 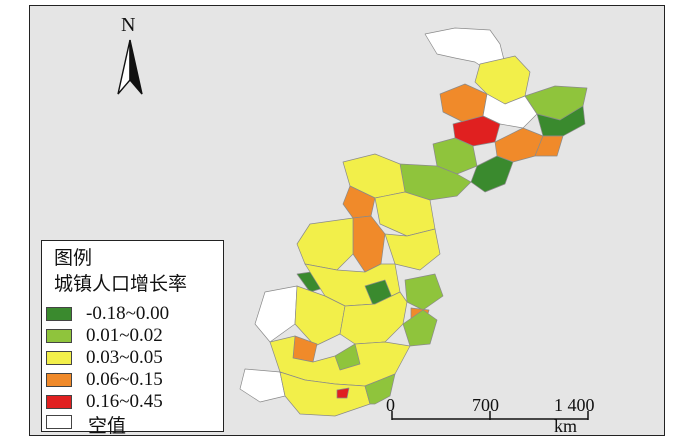 I want to click on legend-item: 0.06~0.15, so click(x=133, y=380).